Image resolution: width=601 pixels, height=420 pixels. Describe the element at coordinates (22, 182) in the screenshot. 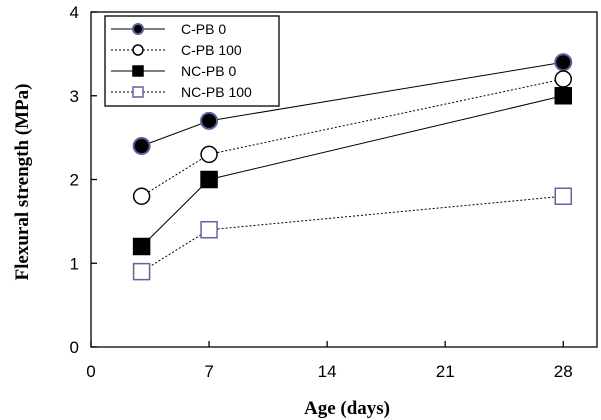

I see `y-axis-title: Flexural strength (MPa)` at that location.